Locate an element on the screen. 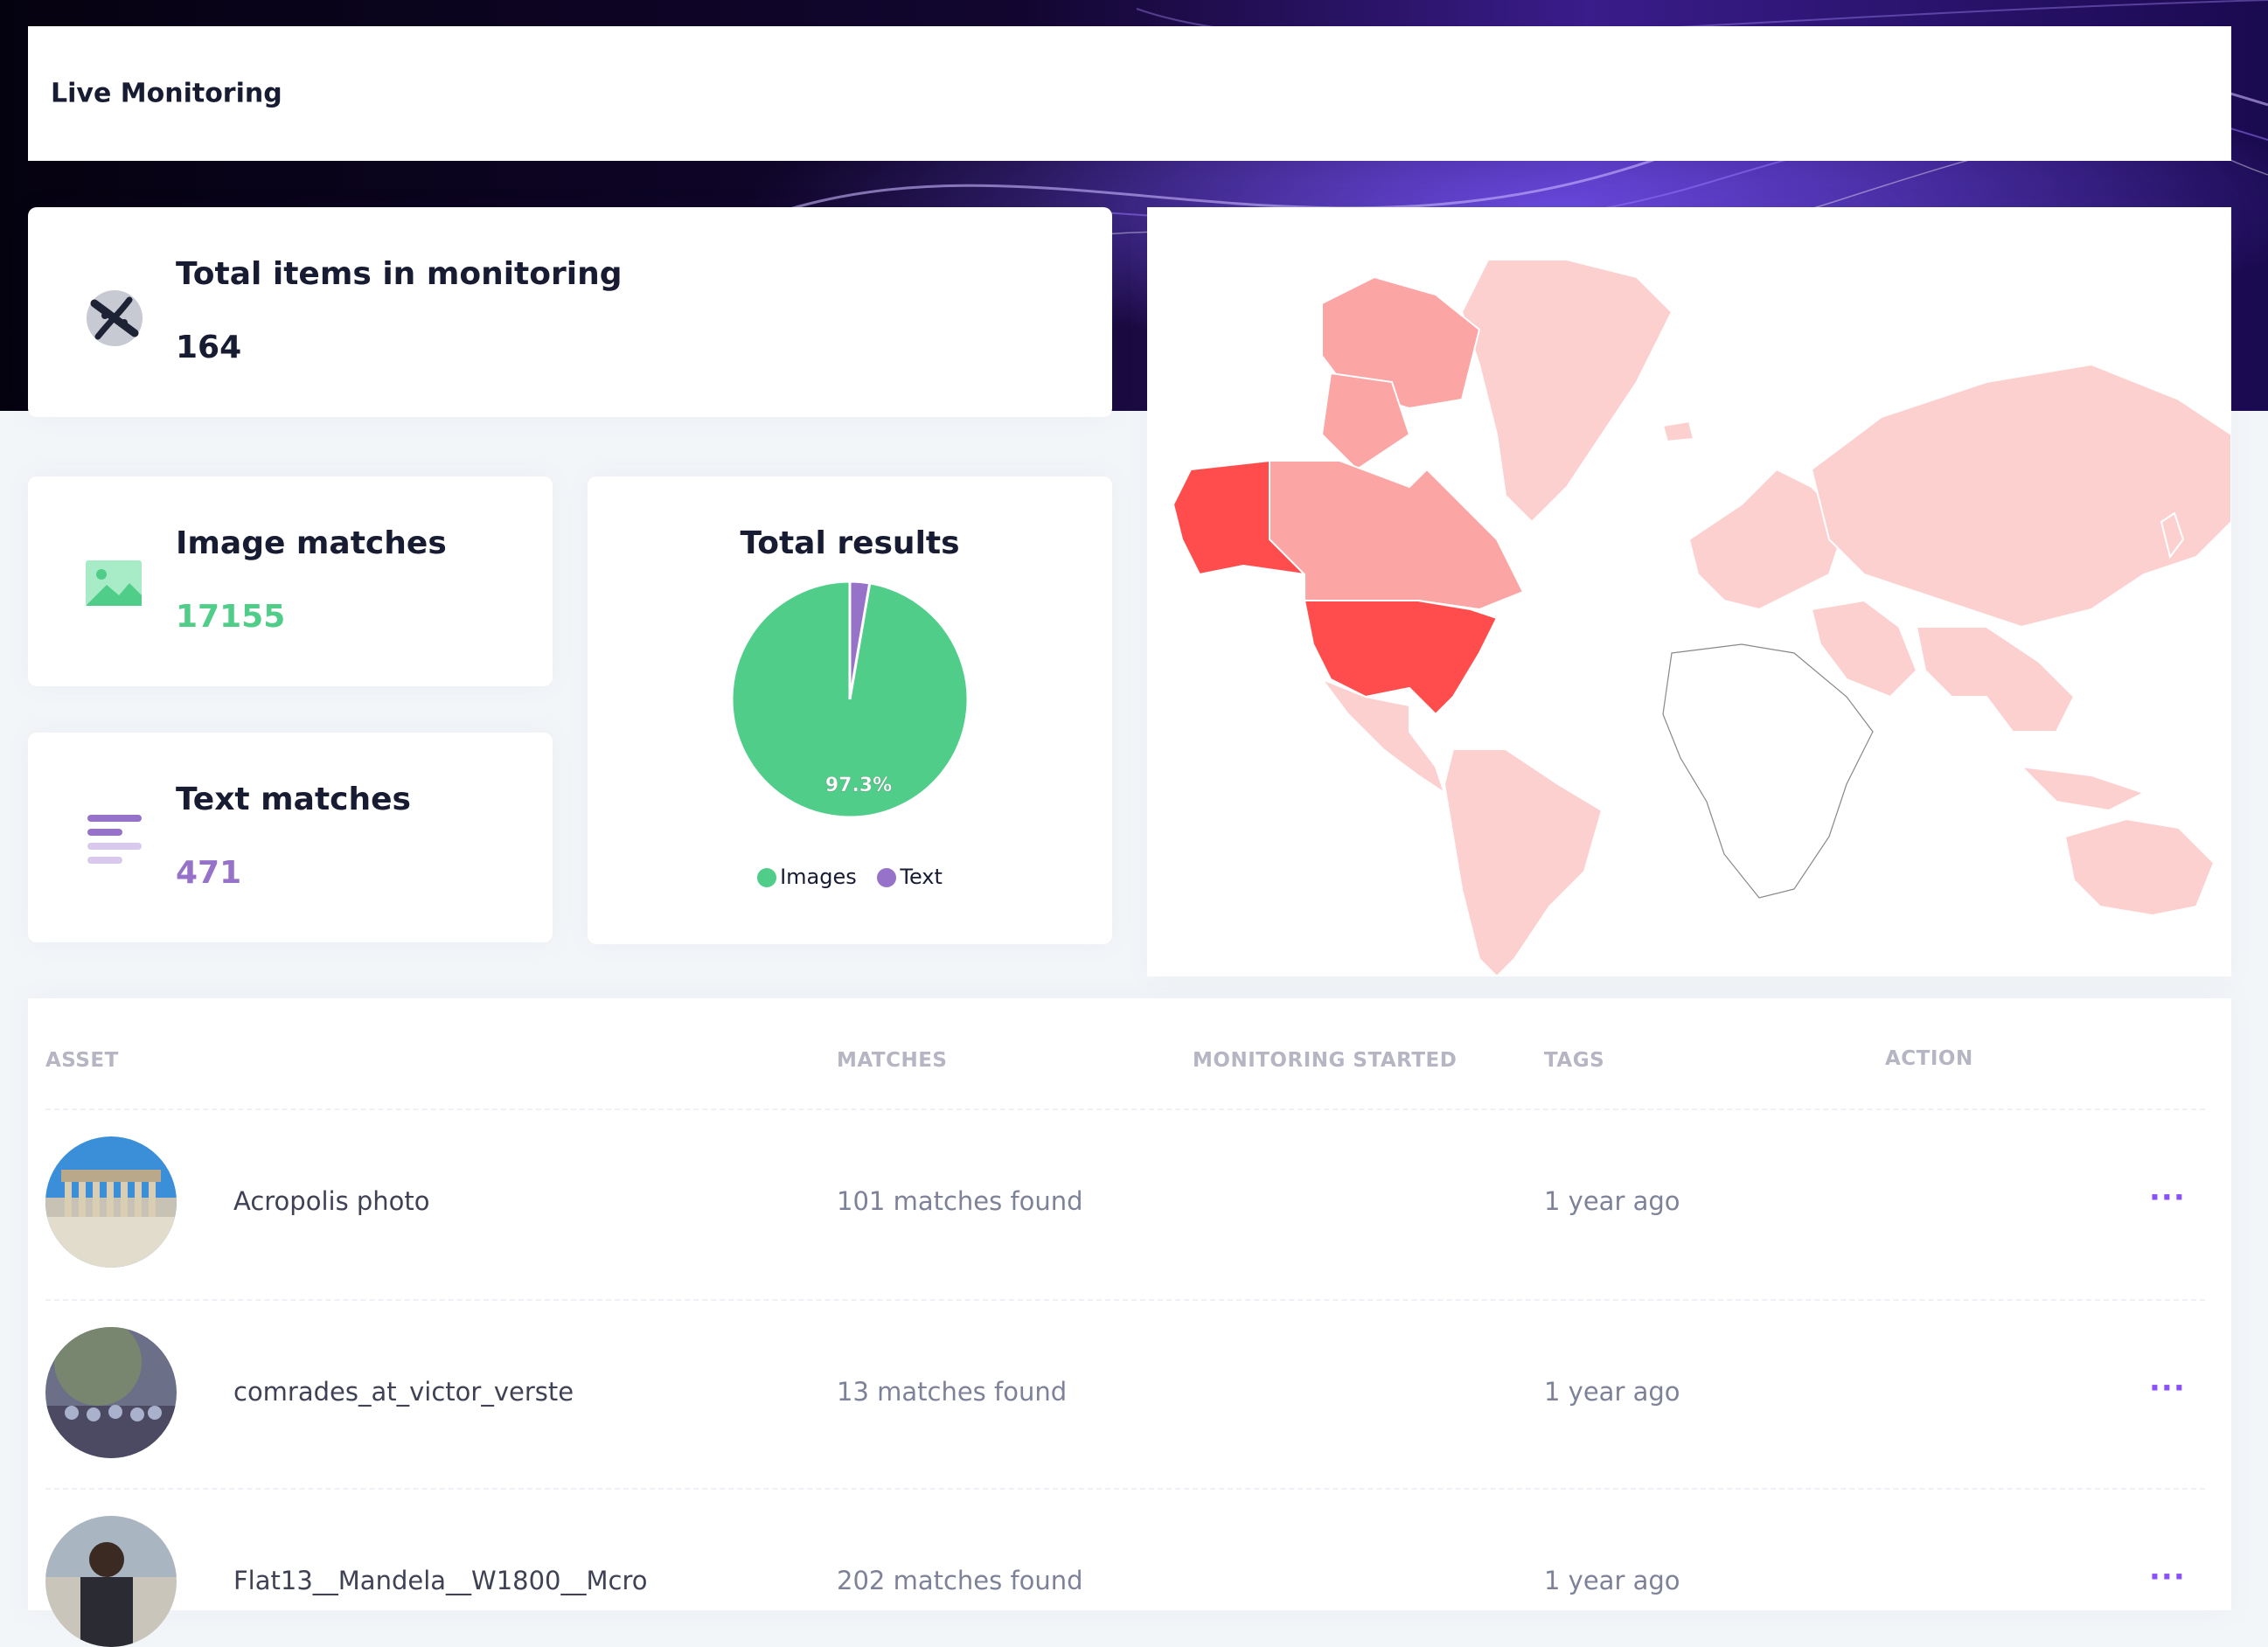 This screenshot has width=2268, height=1647. image-matches-card: Image matches 17155 is located at coordinates (290, 581).